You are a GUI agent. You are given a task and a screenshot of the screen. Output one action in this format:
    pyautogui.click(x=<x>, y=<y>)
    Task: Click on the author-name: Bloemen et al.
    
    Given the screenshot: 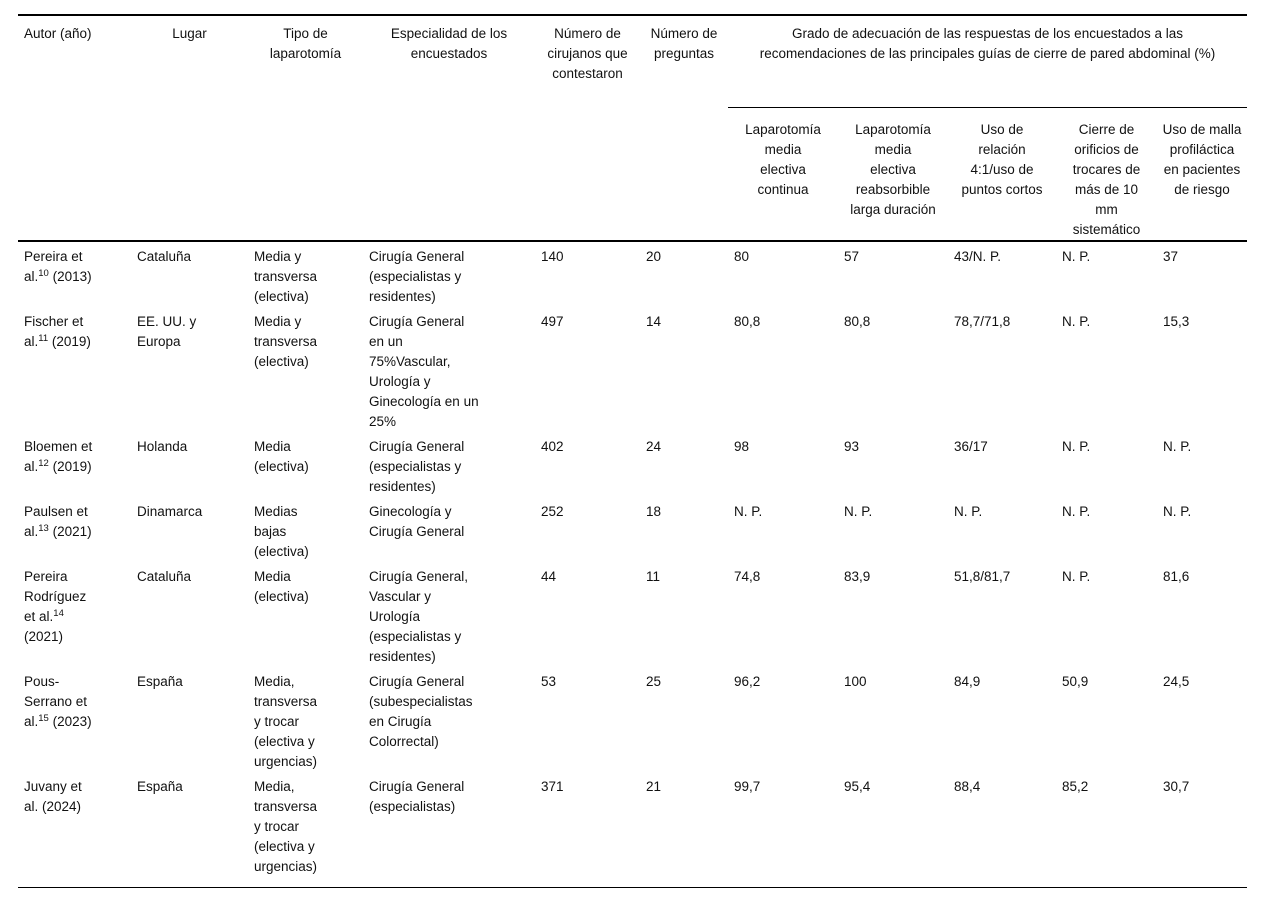 What is the action you would take?
    pyautogui.click(x=58, y=456)
    